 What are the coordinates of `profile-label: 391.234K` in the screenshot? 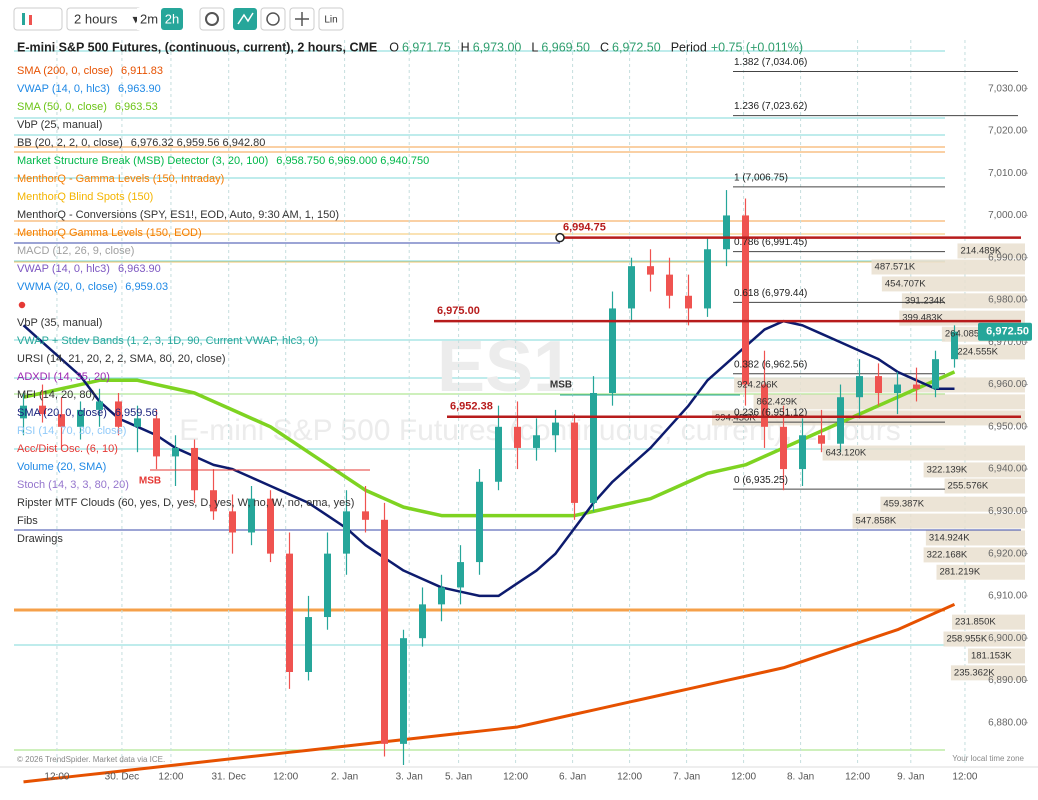 It's located at (925, 300).